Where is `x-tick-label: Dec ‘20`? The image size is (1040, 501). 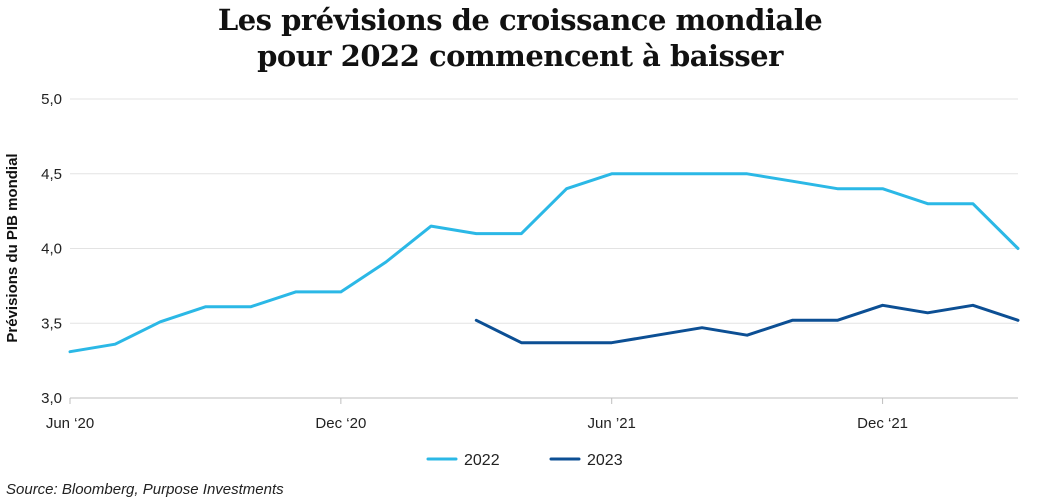
x-tick-label: Dec ‘20 is located at coordinates (340, 423).